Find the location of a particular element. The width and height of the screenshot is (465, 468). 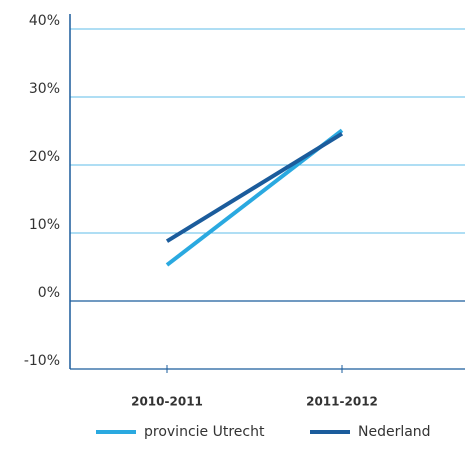

x-tick-label: 2010-2011 is located at coordinates (167, 402).